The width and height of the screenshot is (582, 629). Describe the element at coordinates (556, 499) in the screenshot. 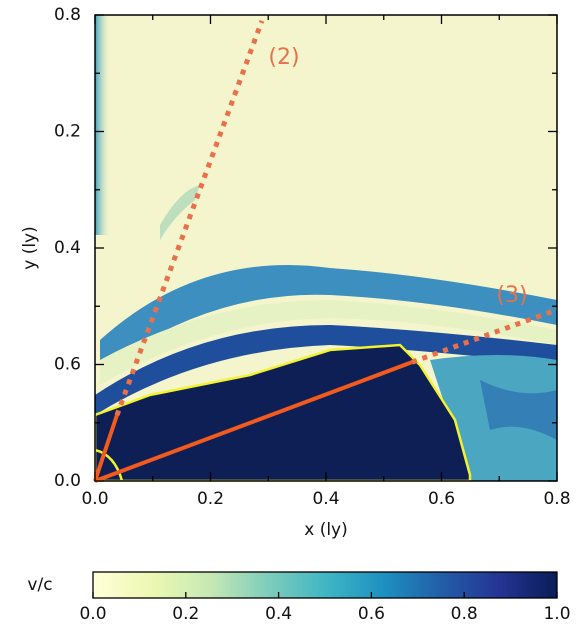

I see `x-tick-label: 0.8` at that location.